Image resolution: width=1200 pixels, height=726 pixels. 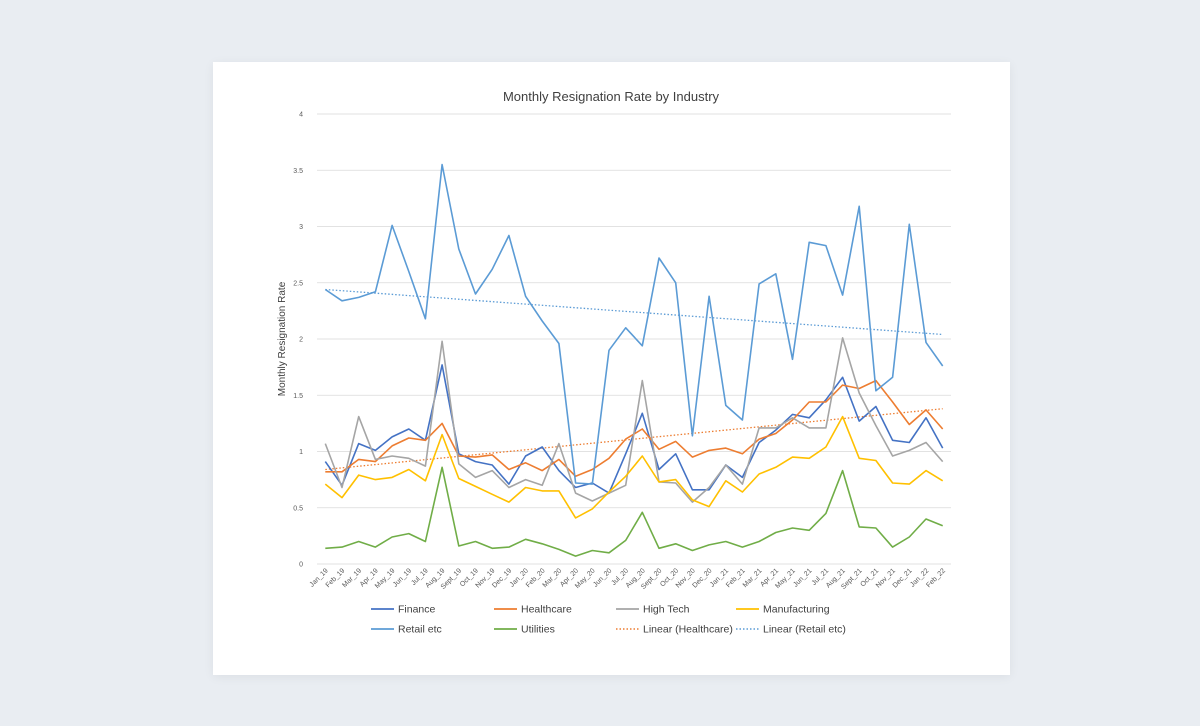 I want to click on series-line-high-tech, so click(x=634, y=420).